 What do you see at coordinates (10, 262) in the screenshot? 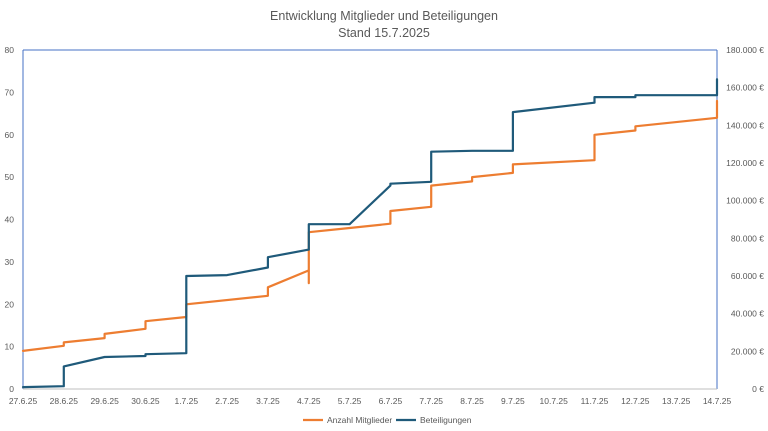
I see `y-left-tick-label: 30` at bounding box center [10, 262].